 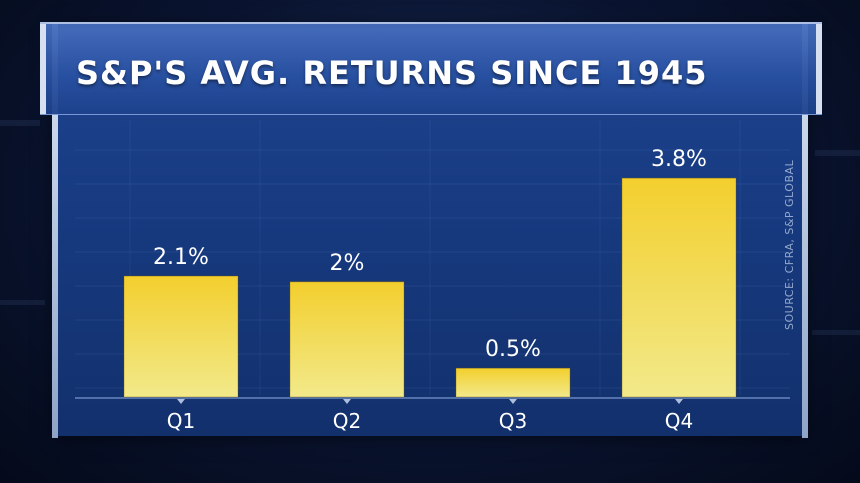 I want to click on title-cap-right, so click(x=819, y=69).